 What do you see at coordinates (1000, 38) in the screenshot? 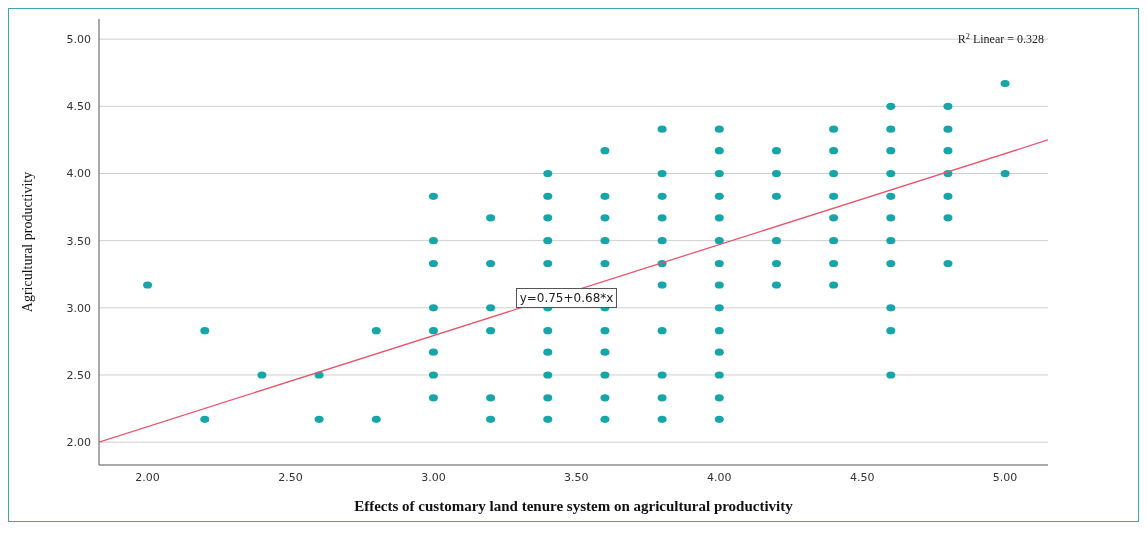
I see `annotation: R$^{2}$ Linear = 0.328` at bounding box center [1000, 38].